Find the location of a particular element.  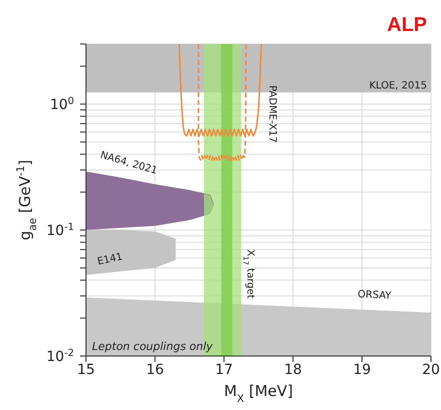

y-tick-label: 10$^{0}$ is located at coordinates (62, 105).